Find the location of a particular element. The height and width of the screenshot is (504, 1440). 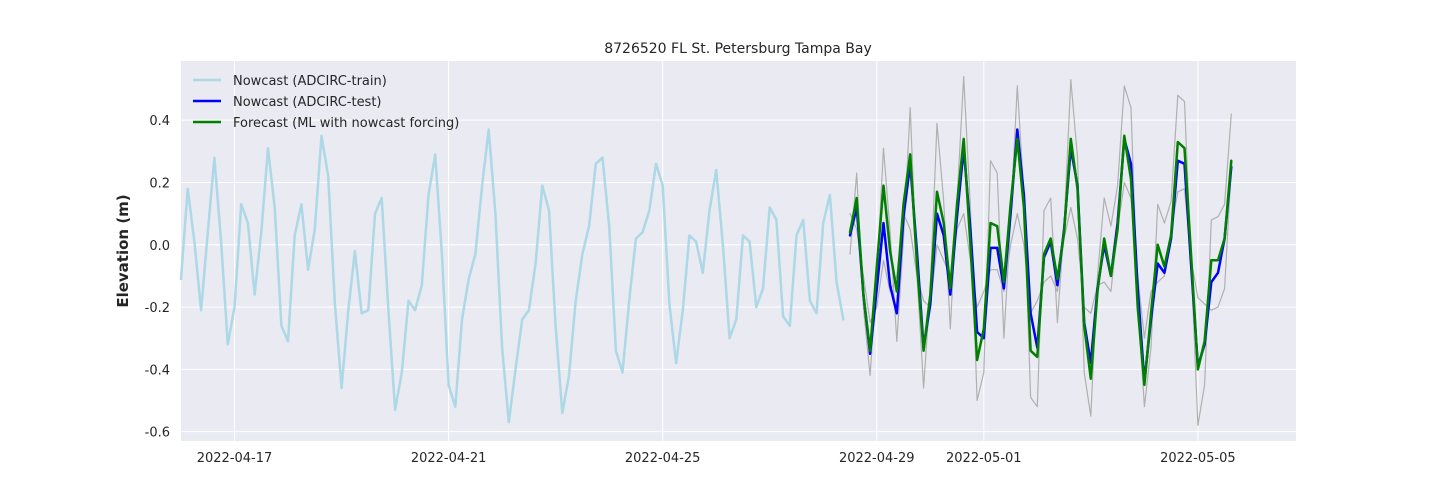

y-tick-label: -0.4 is located at coordinates (157, 370).